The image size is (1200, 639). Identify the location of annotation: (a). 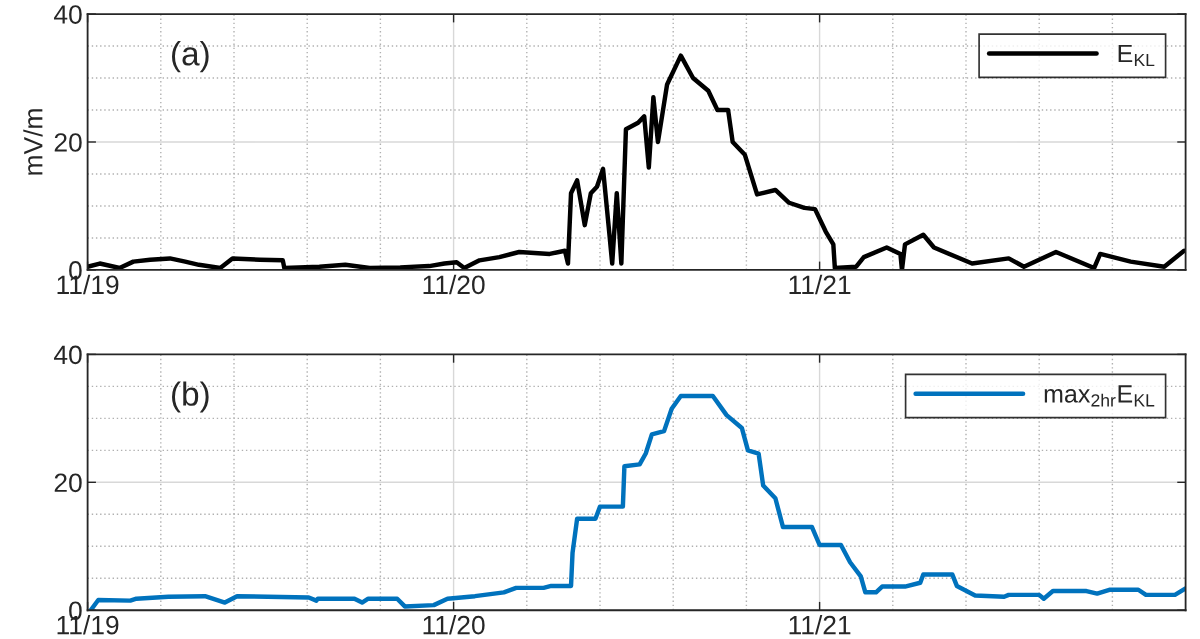
(190, 57).